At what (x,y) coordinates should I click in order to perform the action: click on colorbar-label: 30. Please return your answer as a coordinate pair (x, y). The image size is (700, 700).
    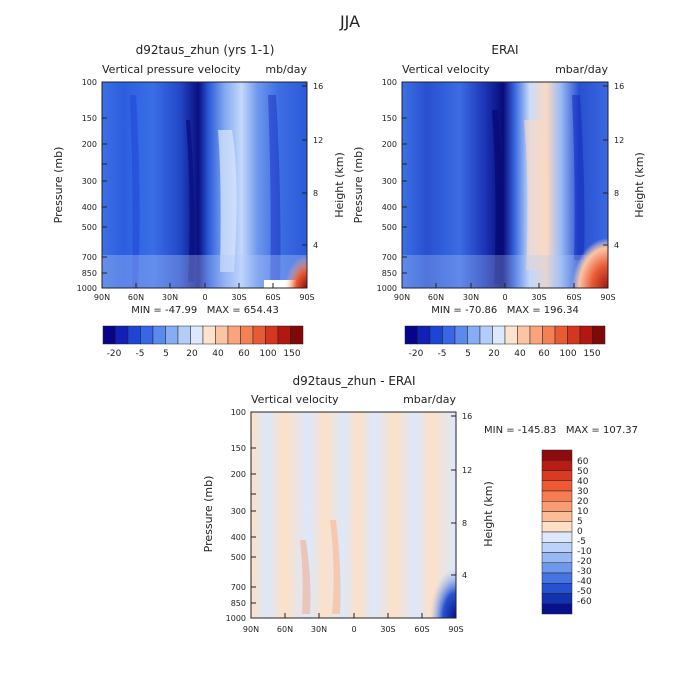
    Looking at the image, I should click on (583, 492).